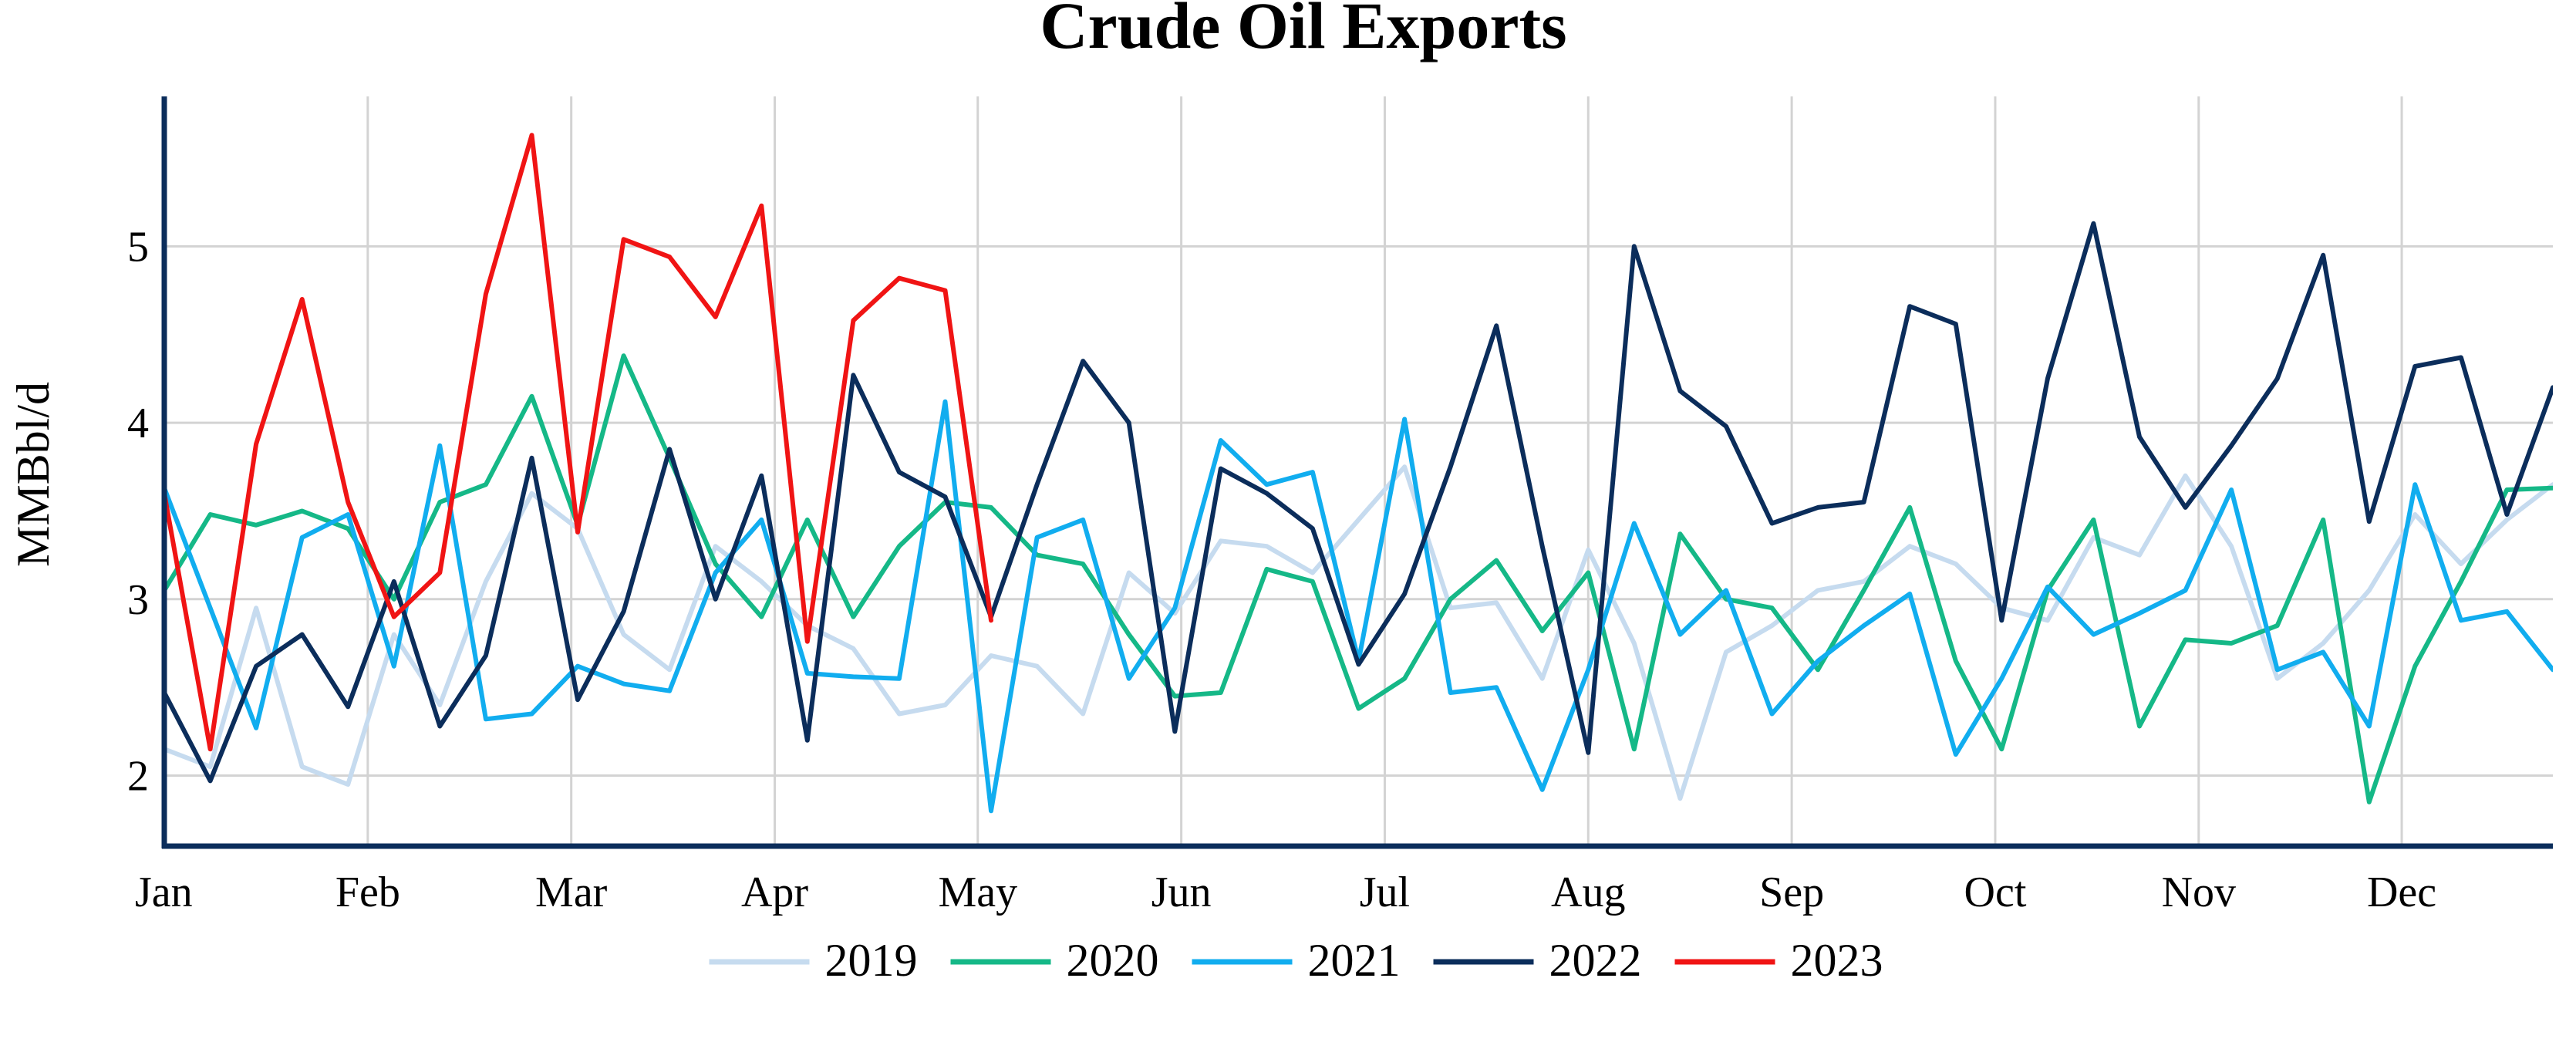 This screenshot has height=1049, width=2576. What do you see at coordinates (1354, 960) in the screenshot?
I see `legend-label: 2021` at bounding box center [1354, 960].